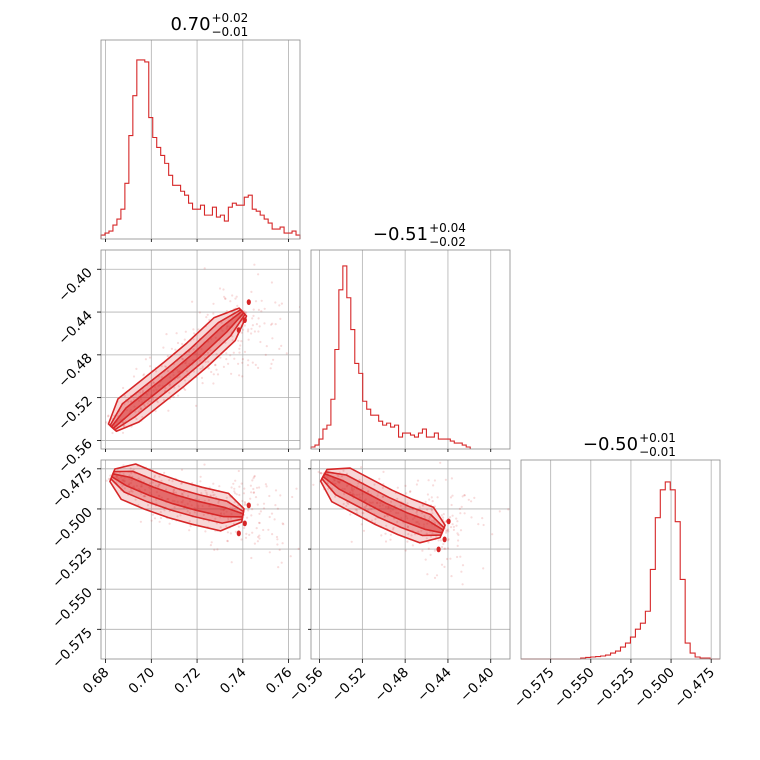 The width and height of the screenshot is (760, 760). What do you see at coordinates (629, 445) in the screenshot?
I see `panel-title-2: −0.50 +0.01−0.01` at bounding box center [629, 445].